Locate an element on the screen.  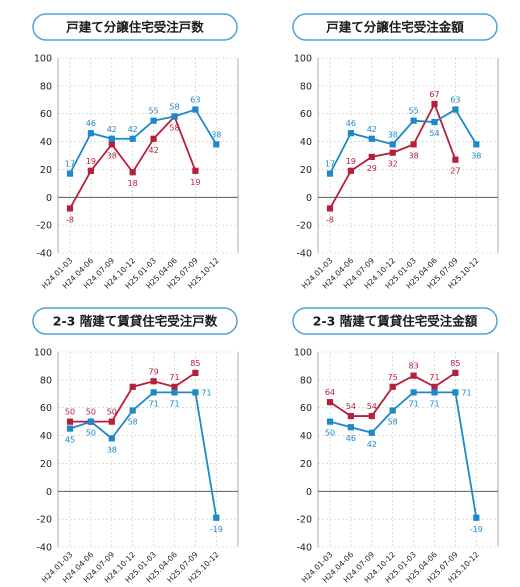
chart-title: 2-3 階建て賃貸住宅受注金額 is located at coordinates (395, 321).